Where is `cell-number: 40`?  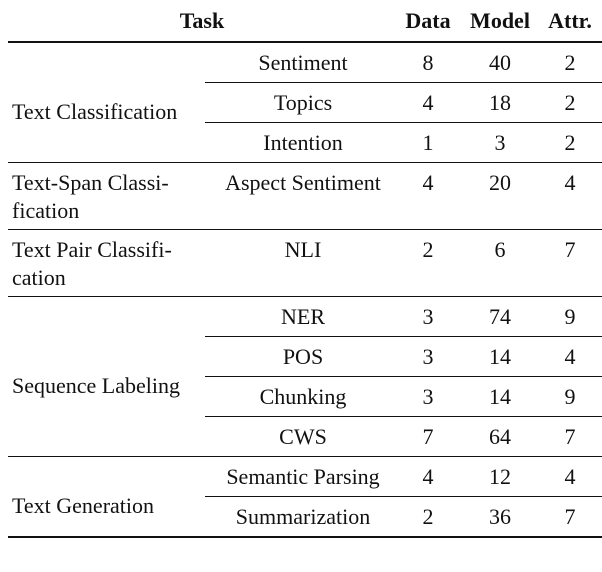
cell-number: 40 is located at coordinates (500, 62).